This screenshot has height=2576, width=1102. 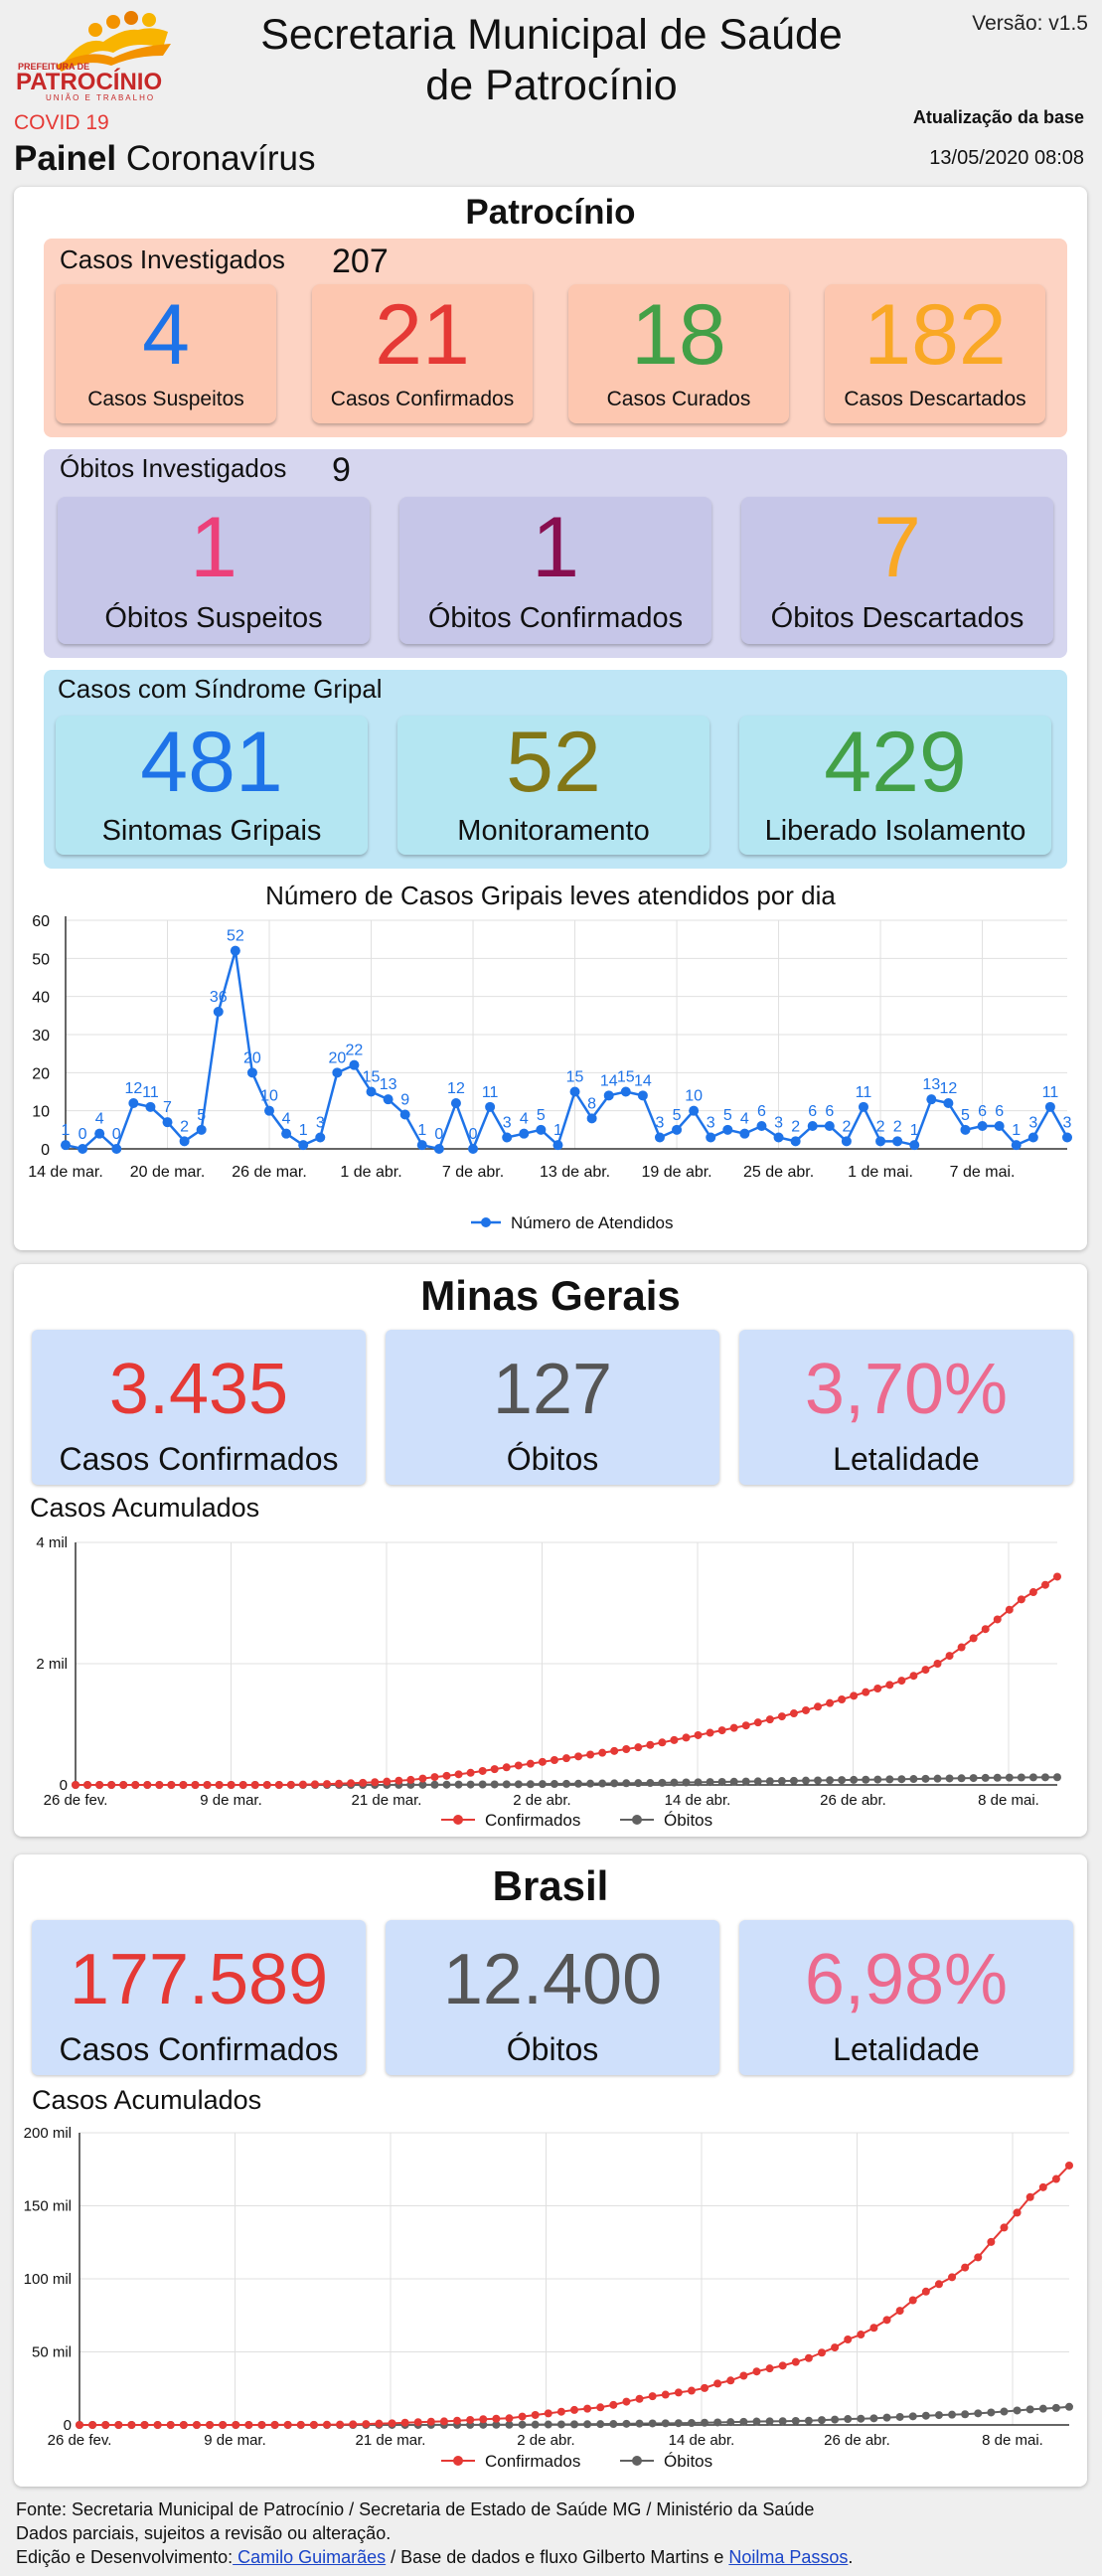 What do you see at coordinates (1000, 1111) in the screenshot?
I see `daily-data-label: 6` at bounding box center [1000, 1111].